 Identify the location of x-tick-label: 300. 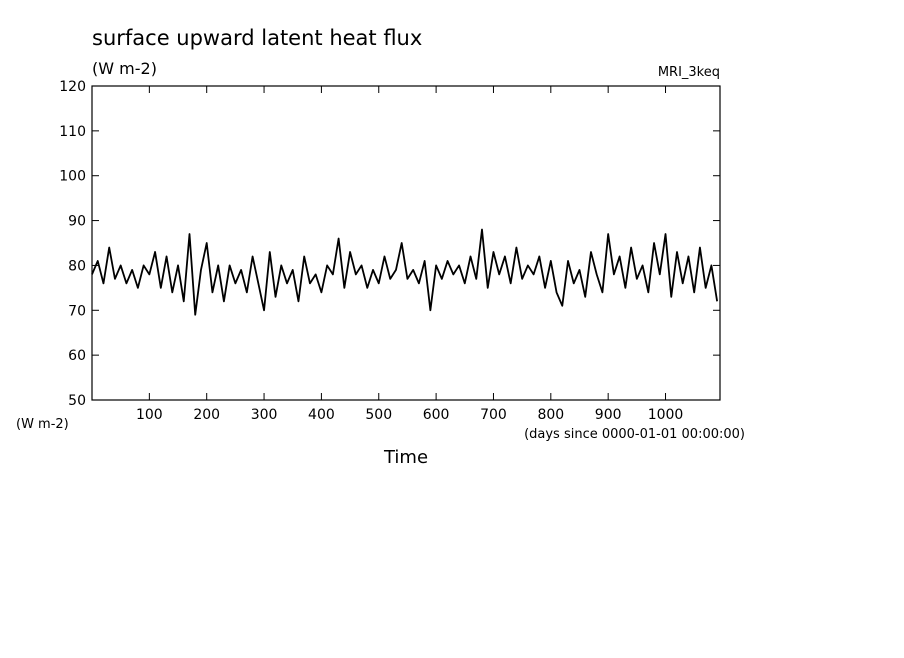
(264, 415).